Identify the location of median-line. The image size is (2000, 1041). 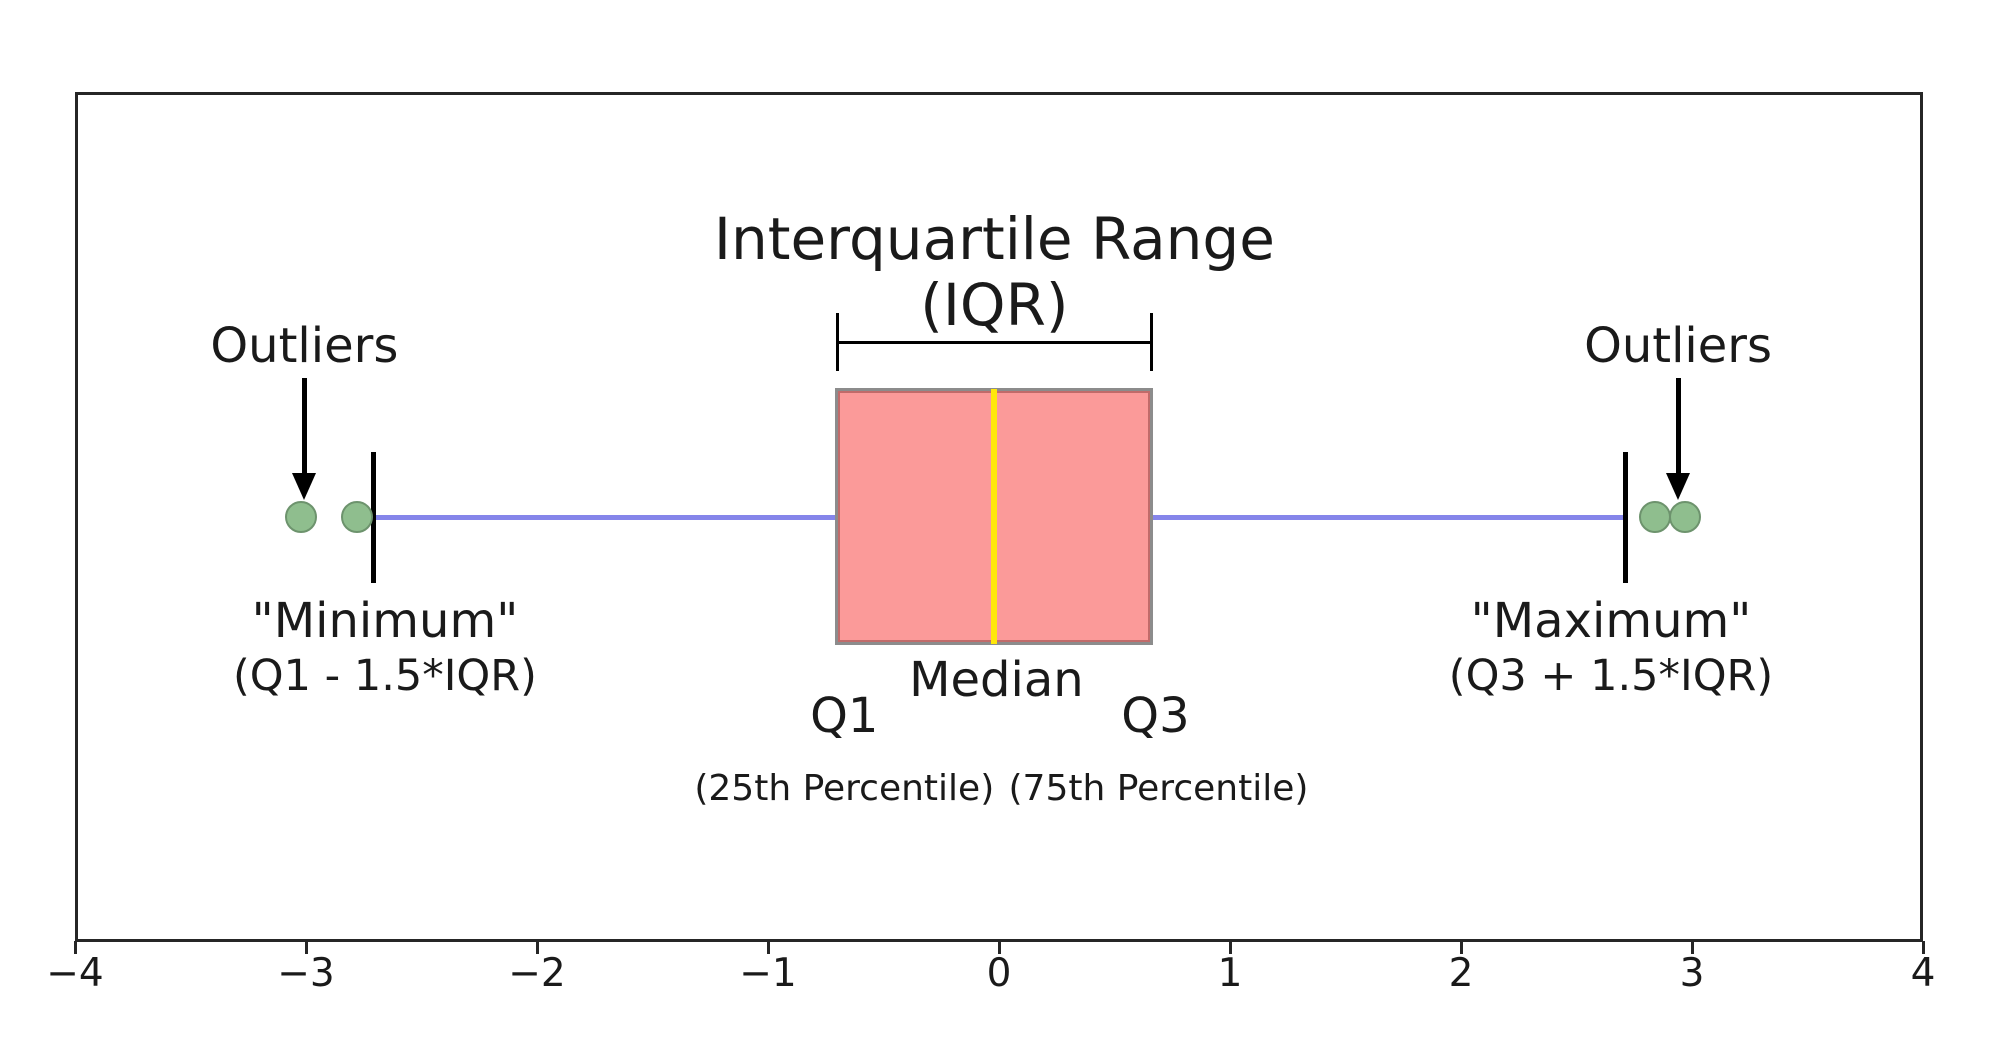
(994, 516).